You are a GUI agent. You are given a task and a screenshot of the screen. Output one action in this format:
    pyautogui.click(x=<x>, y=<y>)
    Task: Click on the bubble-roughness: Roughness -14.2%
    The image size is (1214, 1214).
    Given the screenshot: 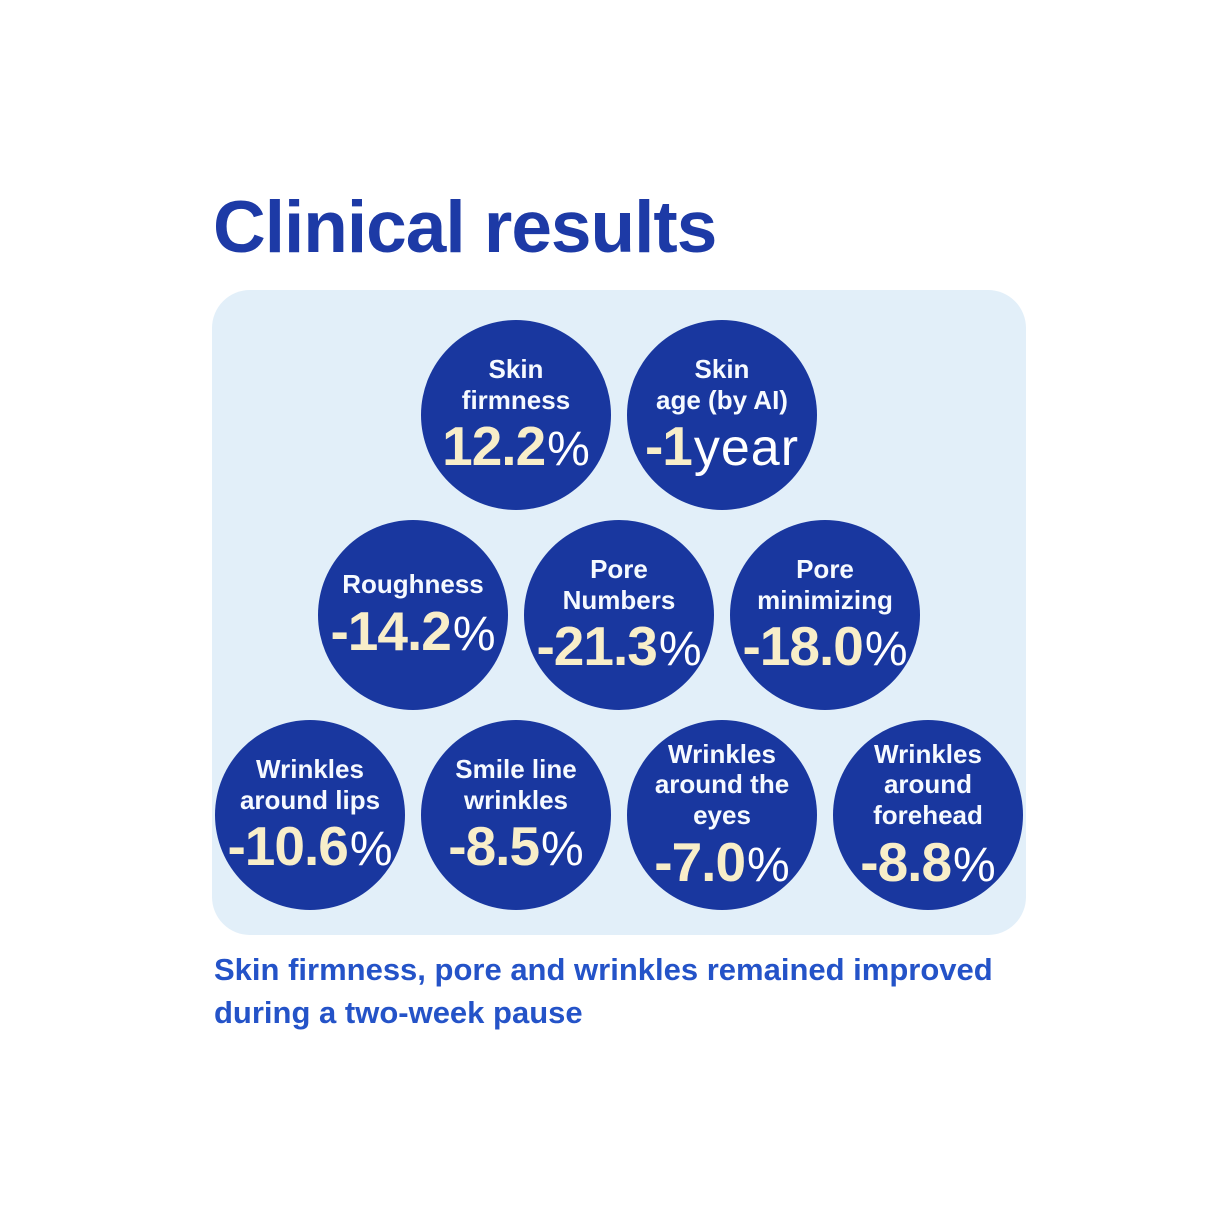 What is the action you would take?
    pyautogui.click(x=413, y=615)
    